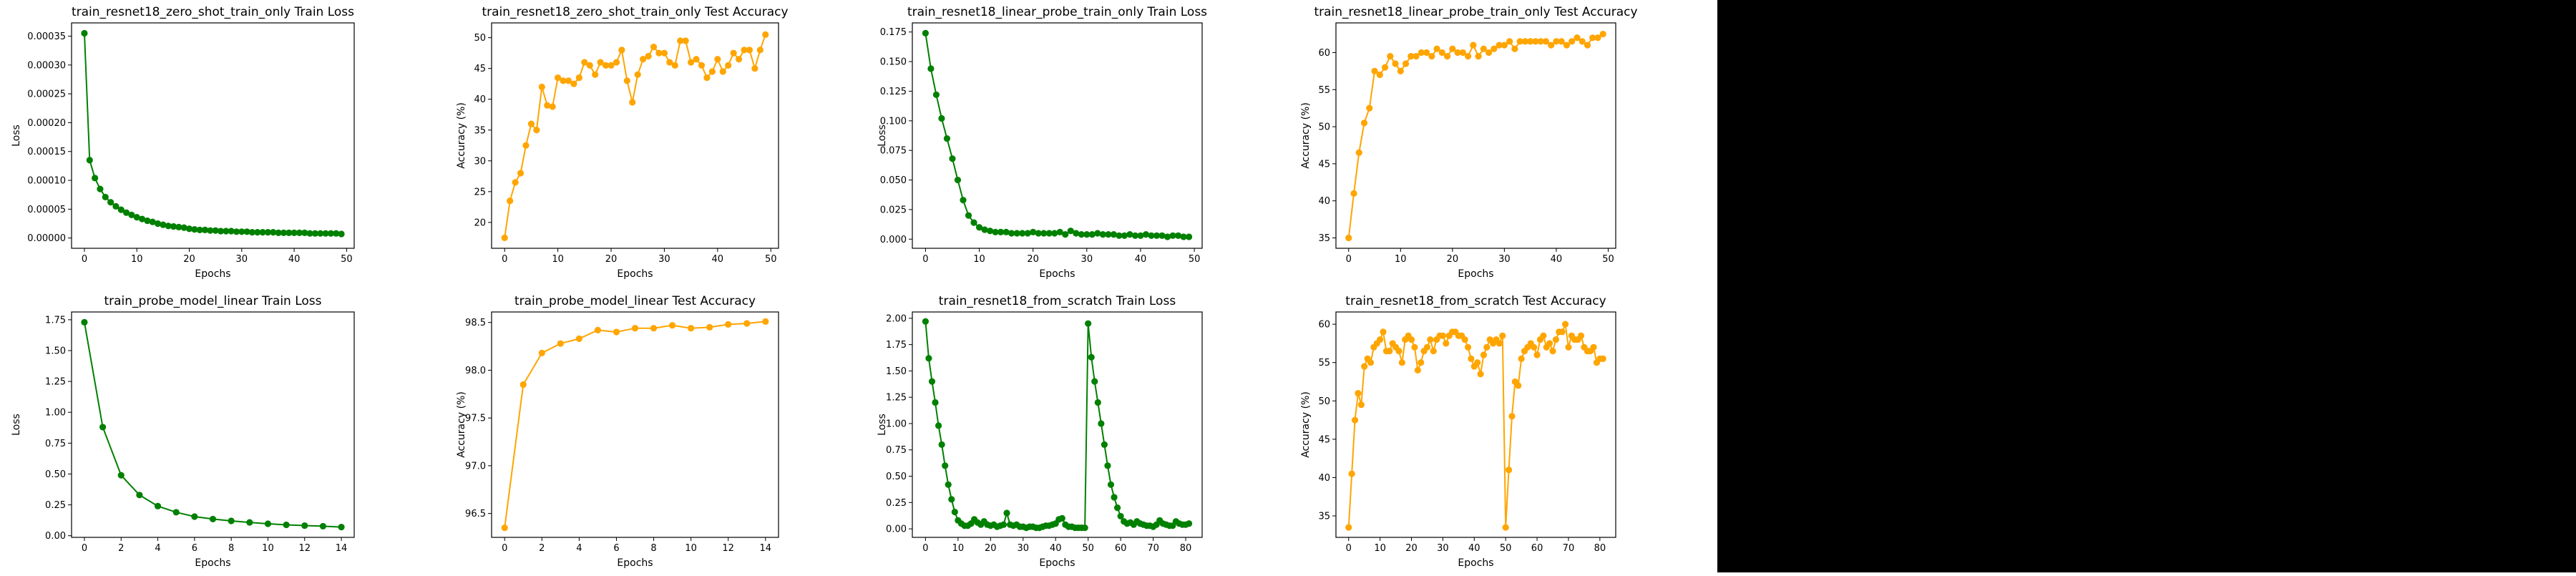  Describe the element at coordinates (1557, 259) in the screenshot. I see `x-tick-label: 40` at that location.